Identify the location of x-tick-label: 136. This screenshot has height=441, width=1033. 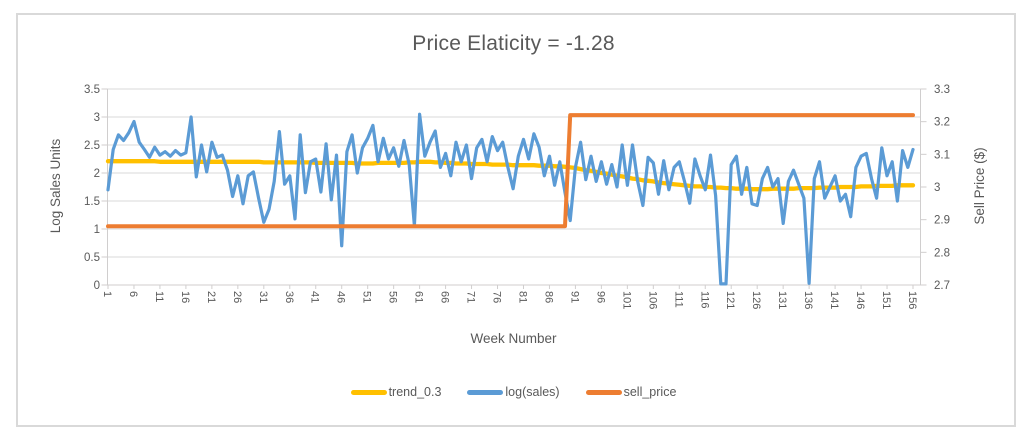
(808, 300).